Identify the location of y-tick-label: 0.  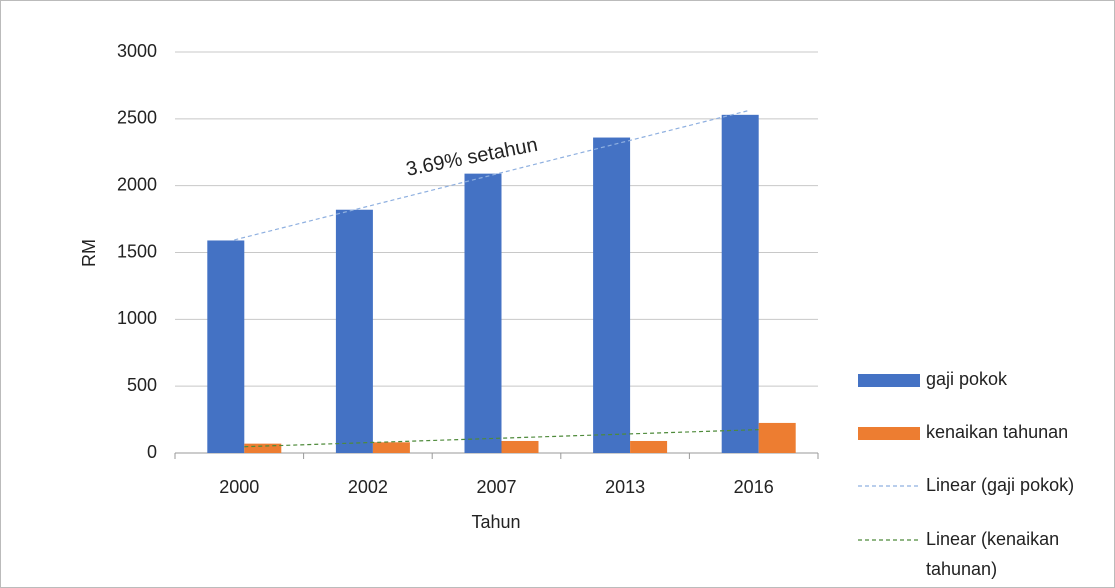
(152, 452).